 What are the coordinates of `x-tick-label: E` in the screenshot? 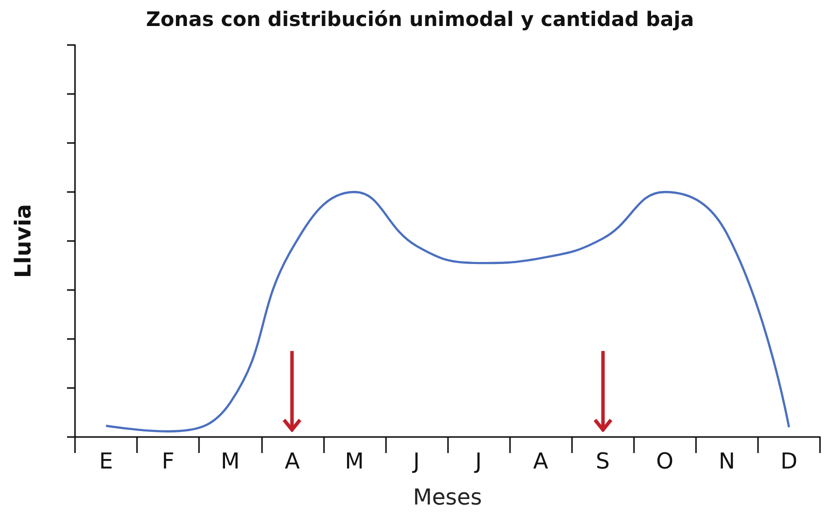 It's located at (106, 462).